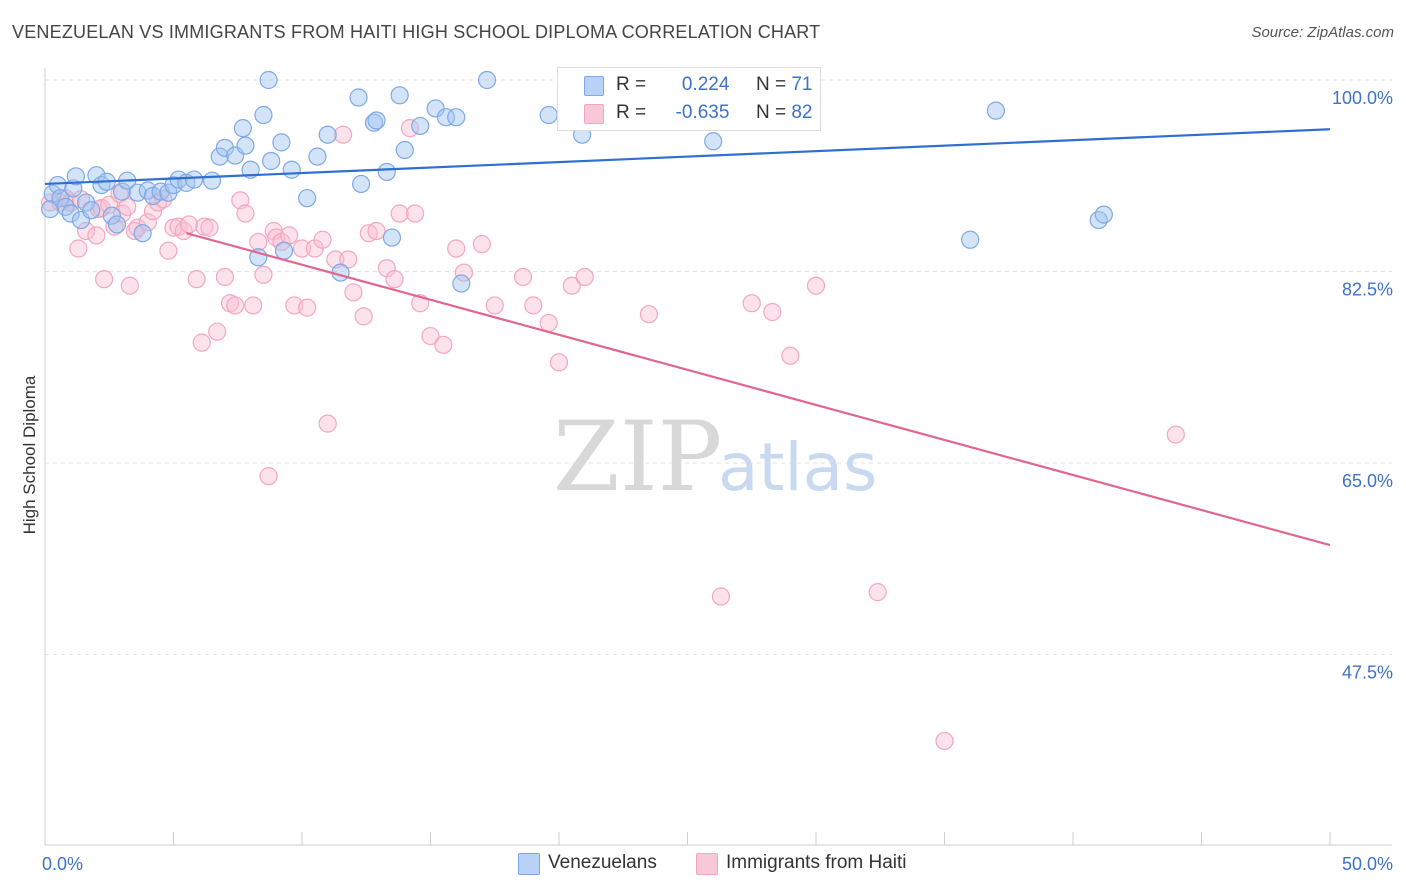  What do you see at coordinates (717, 864) in the screenshot?
I see `x-tick-labels: 0.0% 50.0%` at bounding box center [717, 864].